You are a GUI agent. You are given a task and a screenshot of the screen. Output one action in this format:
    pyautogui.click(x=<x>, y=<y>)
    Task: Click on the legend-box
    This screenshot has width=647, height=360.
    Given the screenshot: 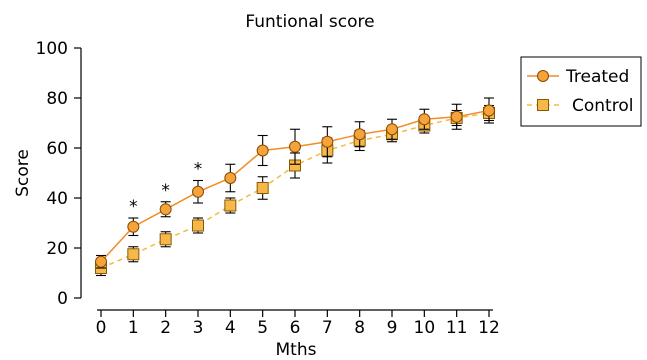 What is the action you would take?
    pyautogui.click(x=581, y=91)
    